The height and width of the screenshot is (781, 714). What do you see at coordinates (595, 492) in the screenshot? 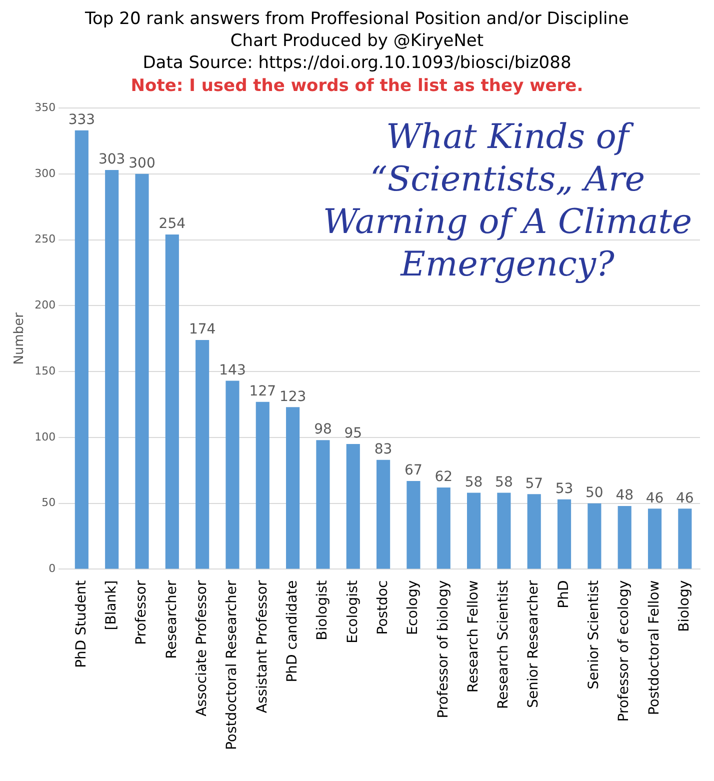
I see `data-label: 50` at bounding box center [595, 492].